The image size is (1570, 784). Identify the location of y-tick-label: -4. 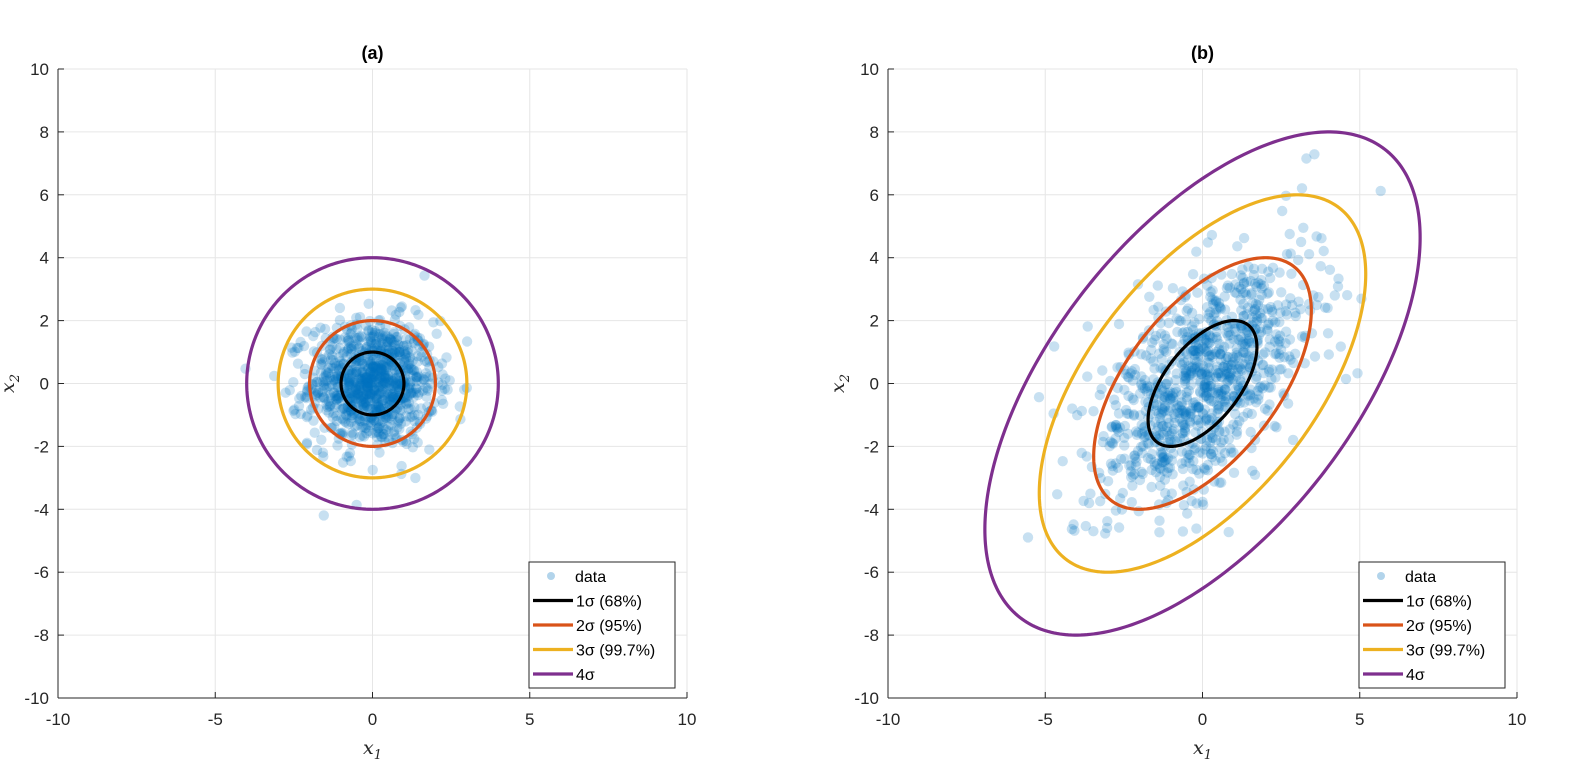
(871, 509).